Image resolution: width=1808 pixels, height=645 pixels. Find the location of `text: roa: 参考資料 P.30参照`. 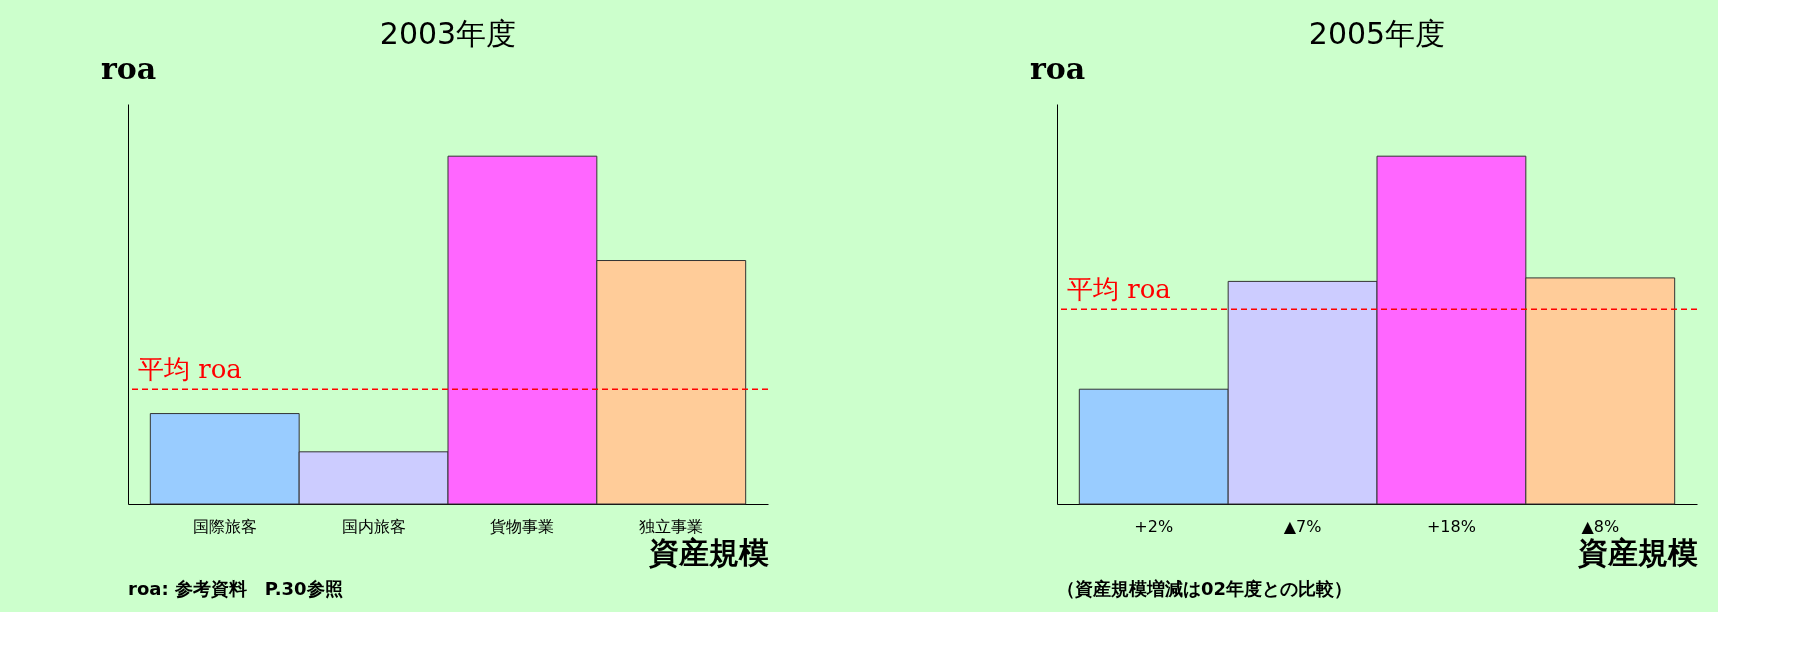

text: roa: 参考資料 P.30参照 is located at coordinates (235, 588).